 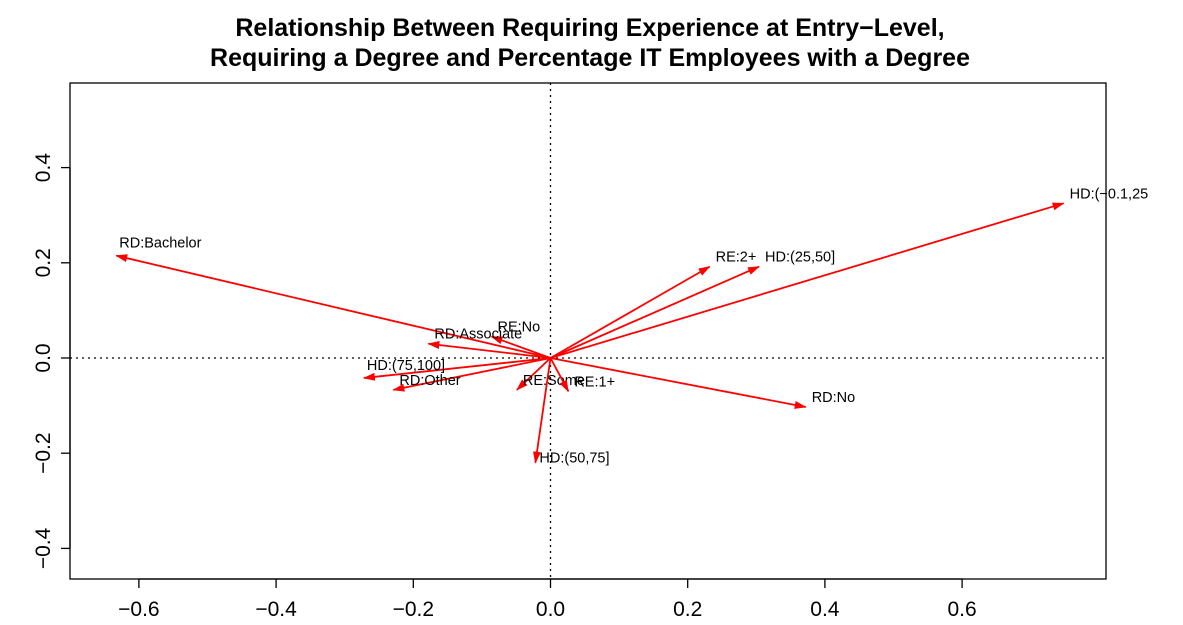 I want to click on vector-label-re-some: RE:Some, so click(x=554, y=381).